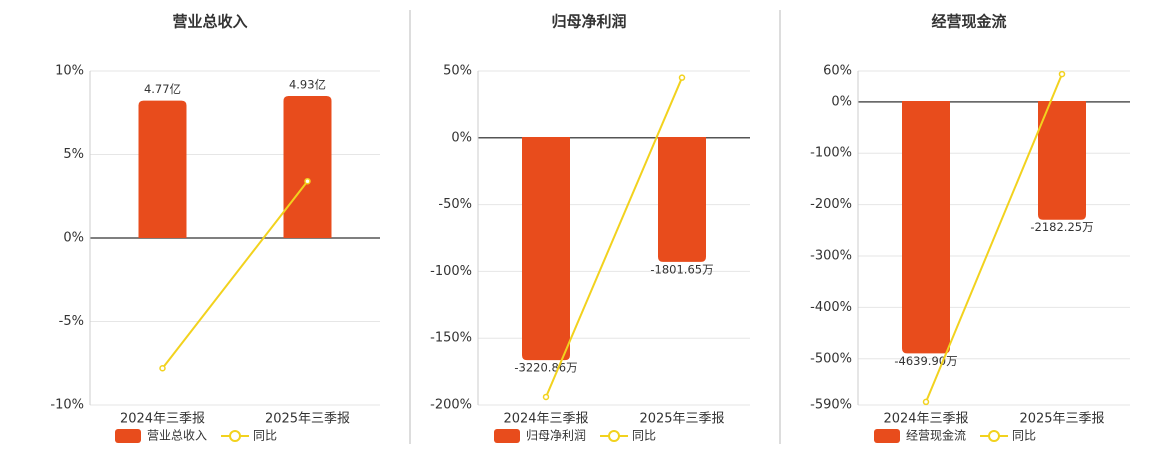  Describe the element at coordinates (457, 71) in the screenshot. I see `y-tick-label: 50%` at that location.